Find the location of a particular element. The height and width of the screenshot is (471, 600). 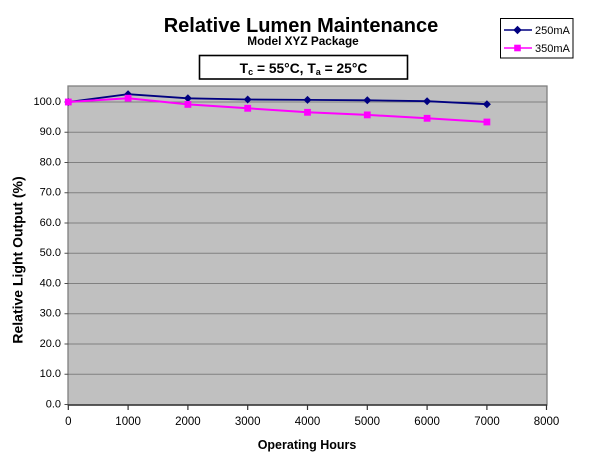

svg-text: Operating Hours is located at coordinates (307, 445).